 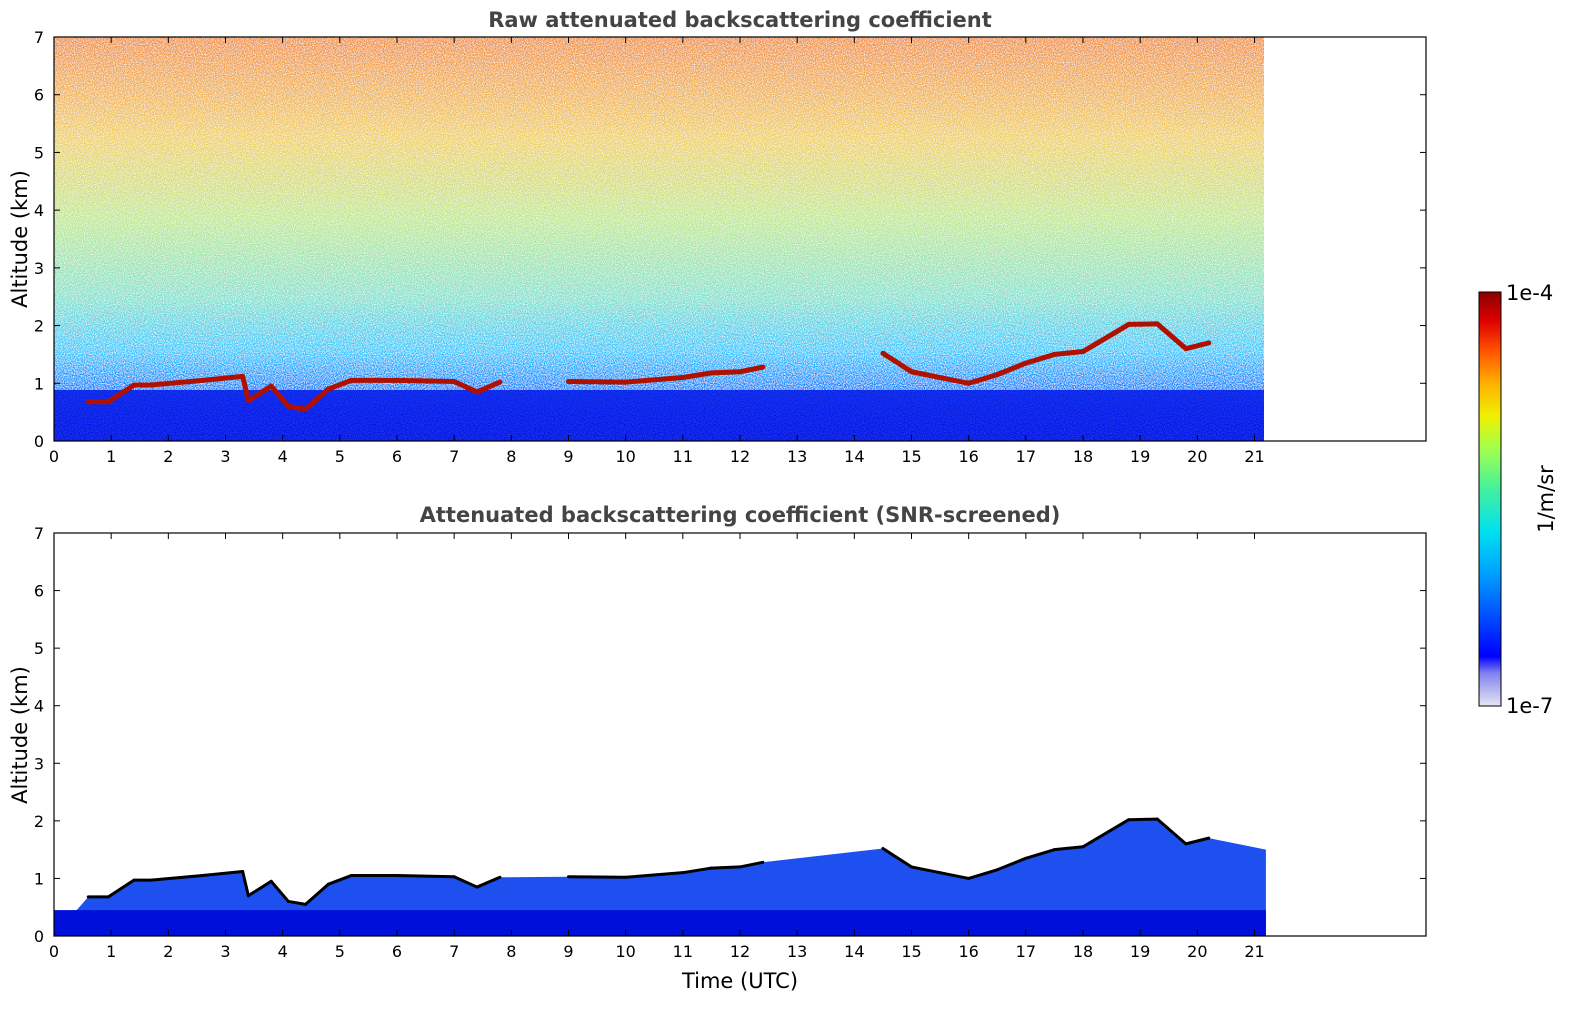 I want to click on x-tick-label: 18, so click(x=1083, y=951).